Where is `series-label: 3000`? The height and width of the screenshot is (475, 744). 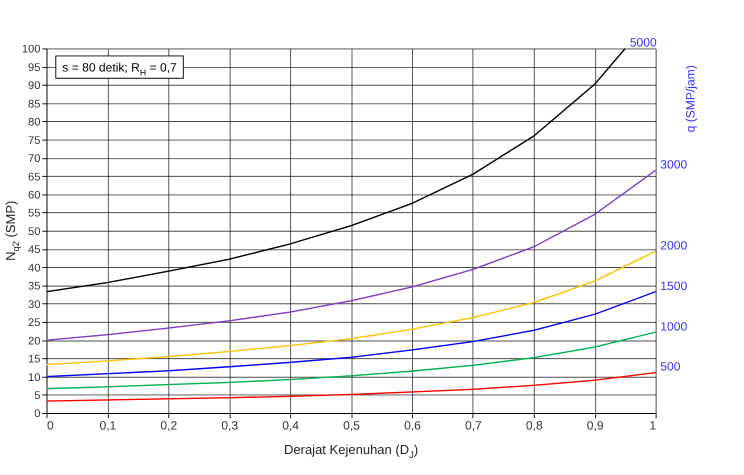 series-label: 3000 is located at coordinates (674, 164).